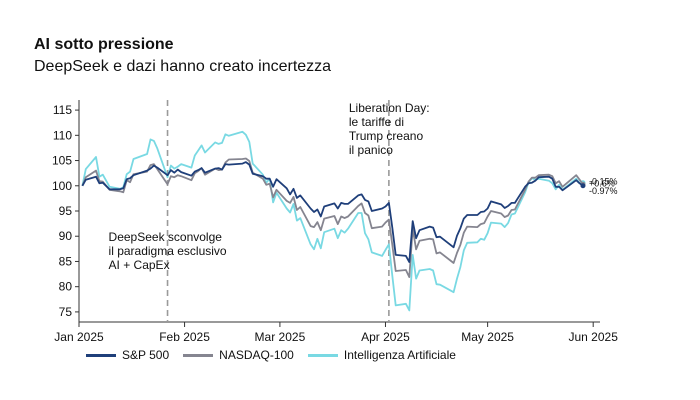  What do you see at coordinates (184, 337) in the screenshot?
I see `x-tick-label: Feb 2025` at bounding box center [184, 337].